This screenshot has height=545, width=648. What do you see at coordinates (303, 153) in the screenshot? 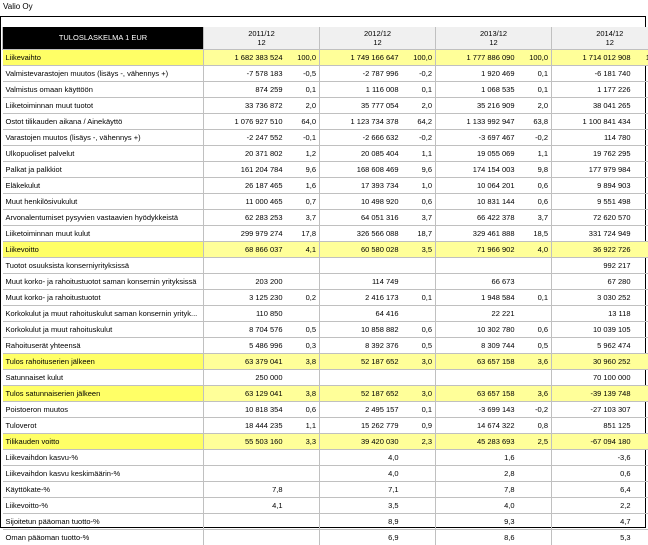
I see `percent-cell: 1,2` at bounding box center [303, 153].